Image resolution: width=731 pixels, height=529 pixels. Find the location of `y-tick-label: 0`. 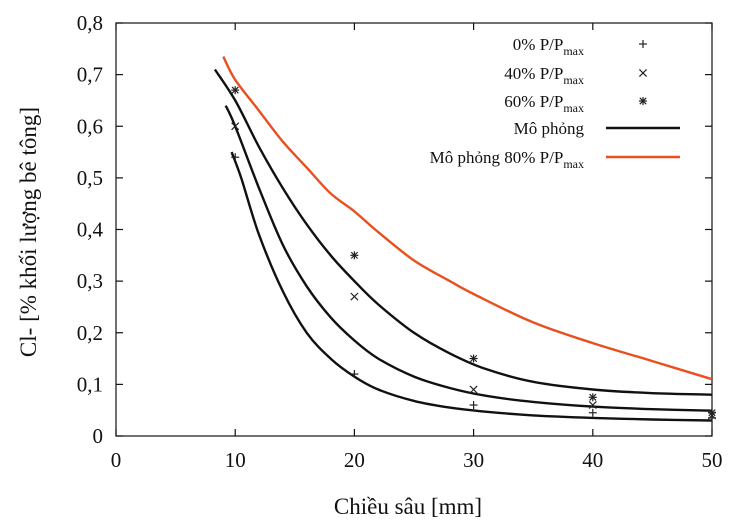

y-tick-label: 0 is located at coordinates (98, 436).